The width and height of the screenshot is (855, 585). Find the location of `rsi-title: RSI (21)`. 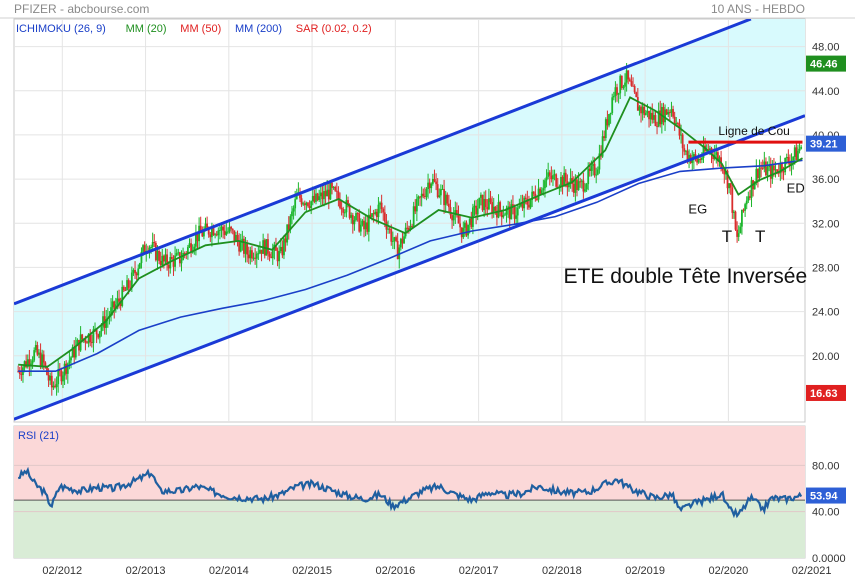

rsi-title: RSI (21) is located at coordinates (38, 436).